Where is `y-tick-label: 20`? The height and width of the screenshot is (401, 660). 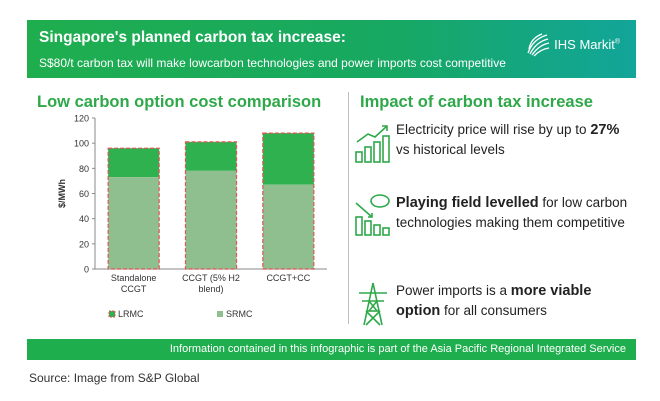 y-tick-label: 20 is located at coordinates (84, 244).